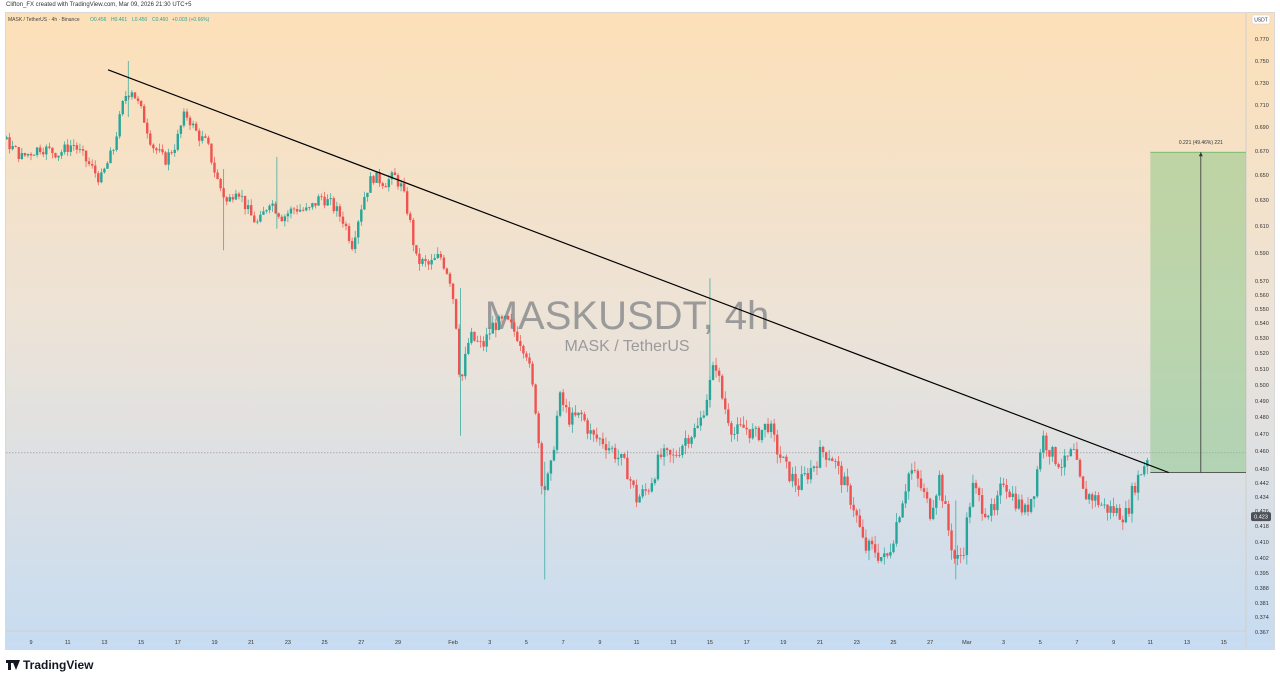  I want to click on tradingview-logo: TradingView, so click(49, 665).